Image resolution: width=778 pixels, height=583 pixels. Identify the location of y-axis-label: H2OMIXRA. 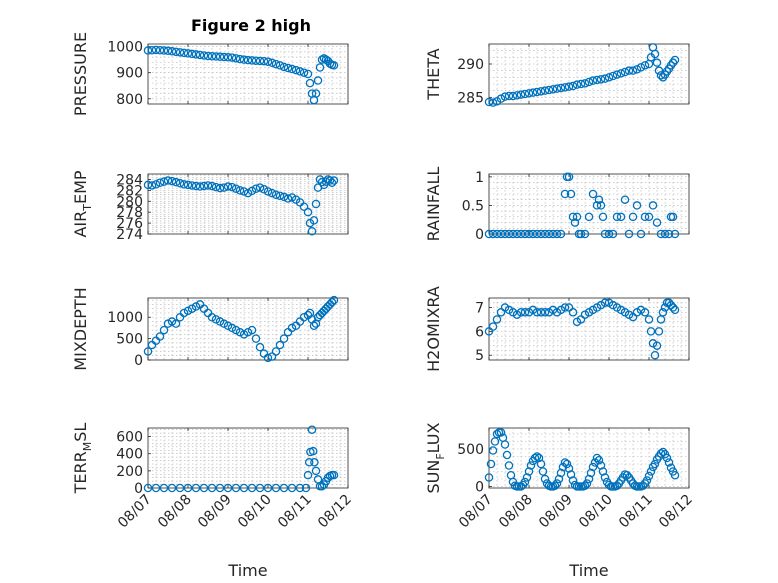
(433, 329).